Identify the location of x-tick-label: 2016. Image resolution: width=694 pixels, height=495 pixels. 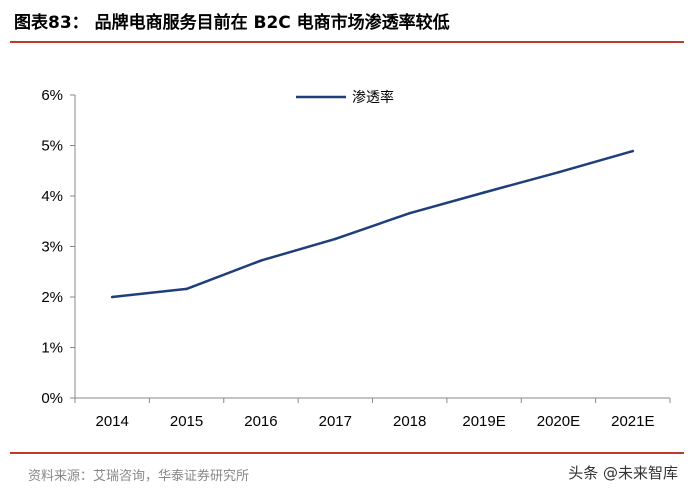
(260, 421).